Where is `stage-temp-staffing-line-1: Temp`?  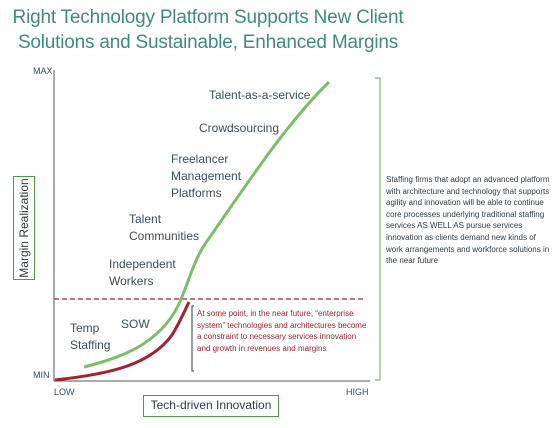
stage-temp-staffing-line-1: Temp is located at coordinates (85, 328).